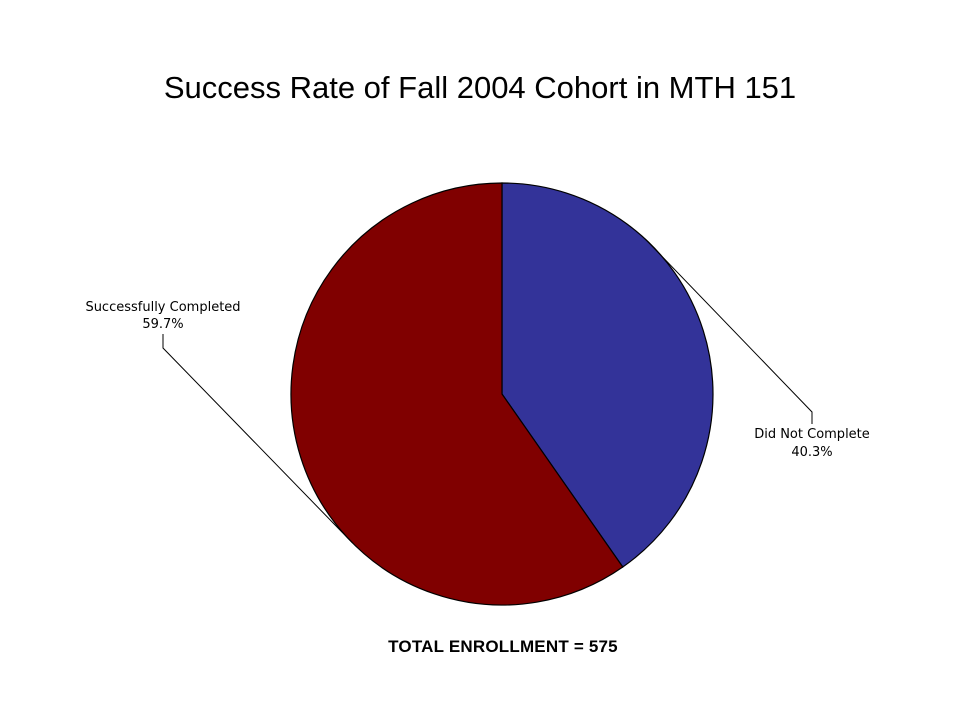 This screenshot has height=720, width=960. What do you see at coordinates (812, 434) in the screenshot?
I see `slice-category-label: Did Not Complete` at bounding box center [812, 434].